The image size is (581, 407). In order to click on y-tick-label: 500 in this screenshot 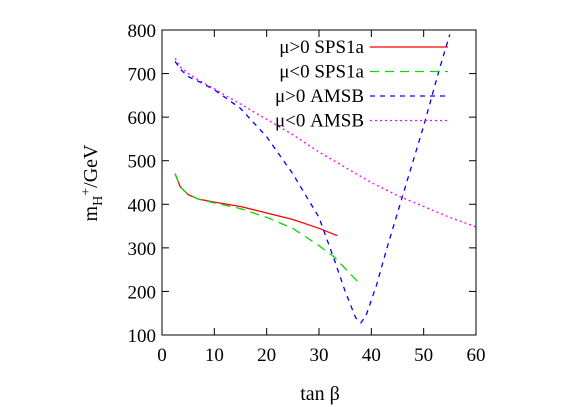, I will do `click(142, 162)`.